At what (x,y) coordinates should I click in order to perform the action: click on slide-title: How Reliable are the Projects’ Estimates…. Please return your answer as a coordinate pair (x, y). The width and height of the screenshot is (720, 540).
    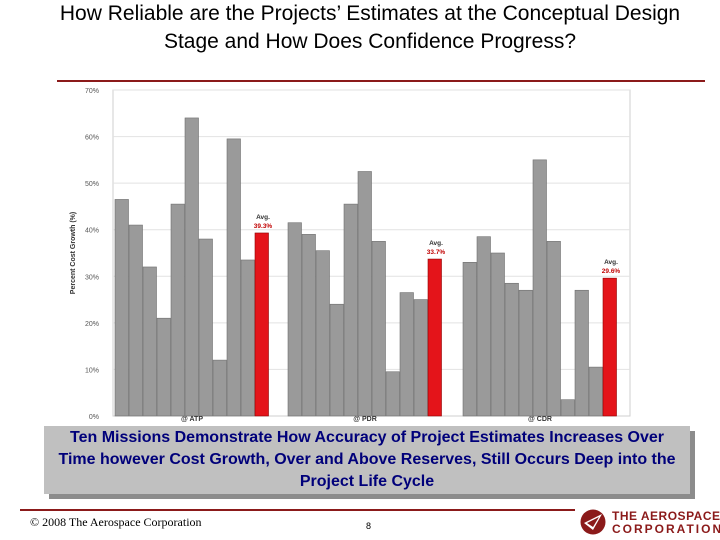
    Looking at the image, I should click on (370, 27).